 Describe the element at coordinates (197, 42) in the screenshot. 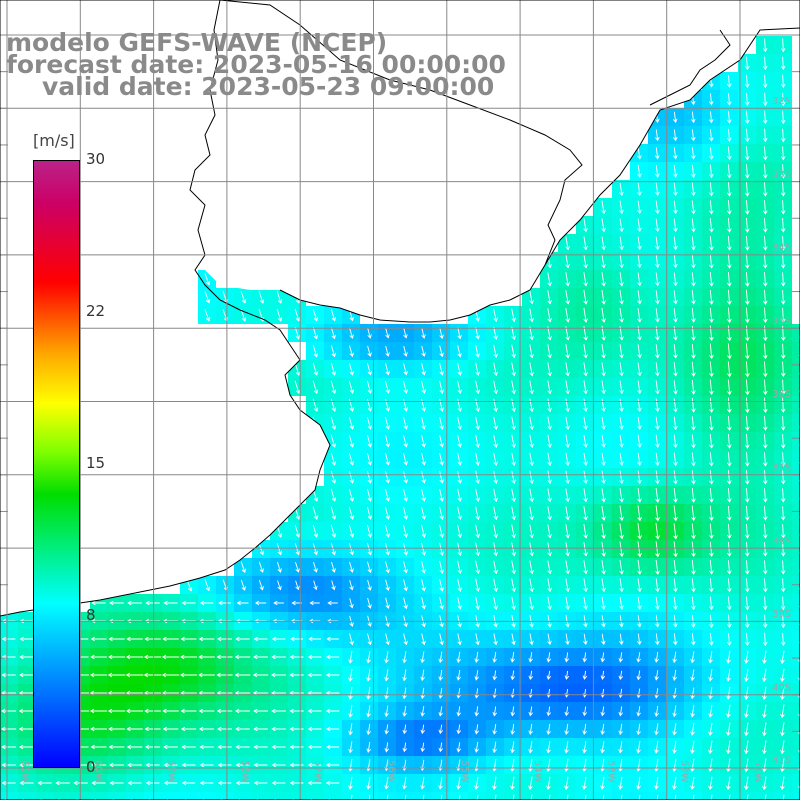

I see `map-title: modelo GEFS-WAVE (NCEP)` at that location.